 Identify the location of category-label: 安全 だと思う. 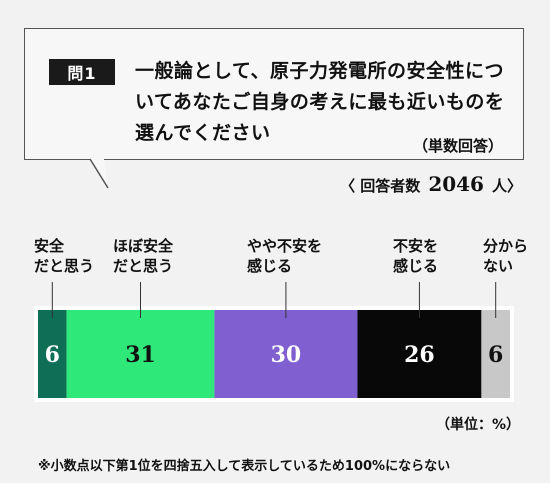
(64, 256).